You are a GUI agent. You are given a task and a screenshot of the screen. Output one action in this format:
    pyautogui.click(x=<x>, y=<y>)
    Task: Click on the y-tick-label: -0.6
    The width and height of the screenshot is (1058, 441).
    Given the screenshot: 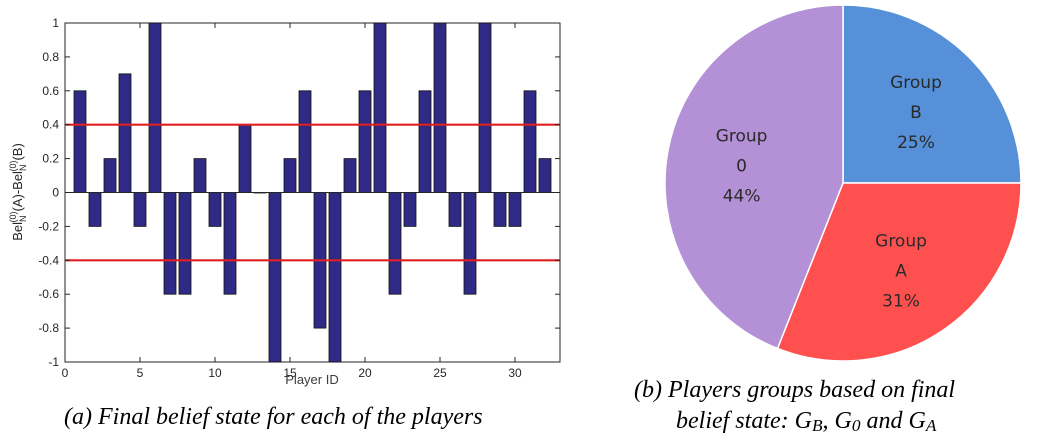 What is the action you would take?
    pyautogui.click(x=48, y=294)
    